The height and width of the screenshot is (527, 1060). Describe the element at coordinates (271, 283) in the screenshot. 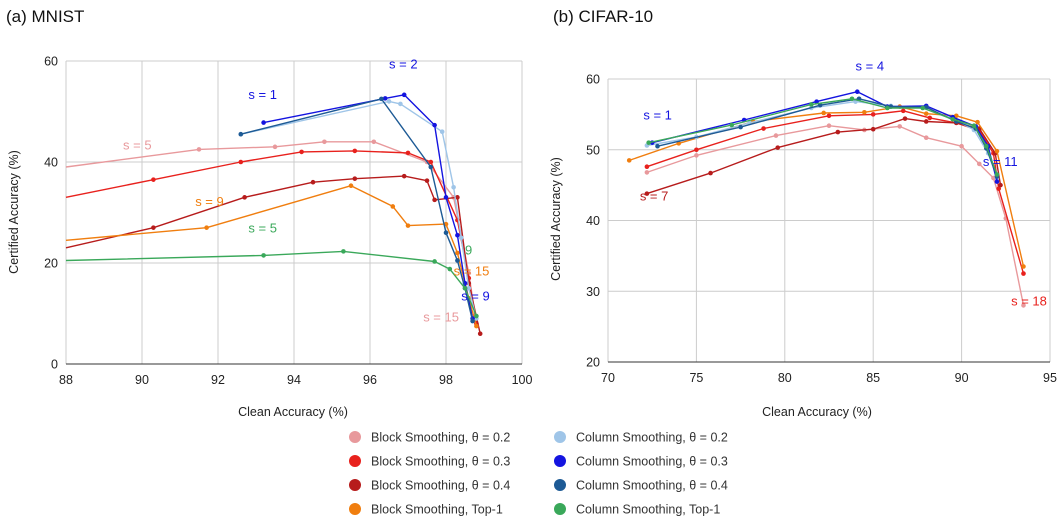

I see `mnist-series-line-col_top1` at that location.